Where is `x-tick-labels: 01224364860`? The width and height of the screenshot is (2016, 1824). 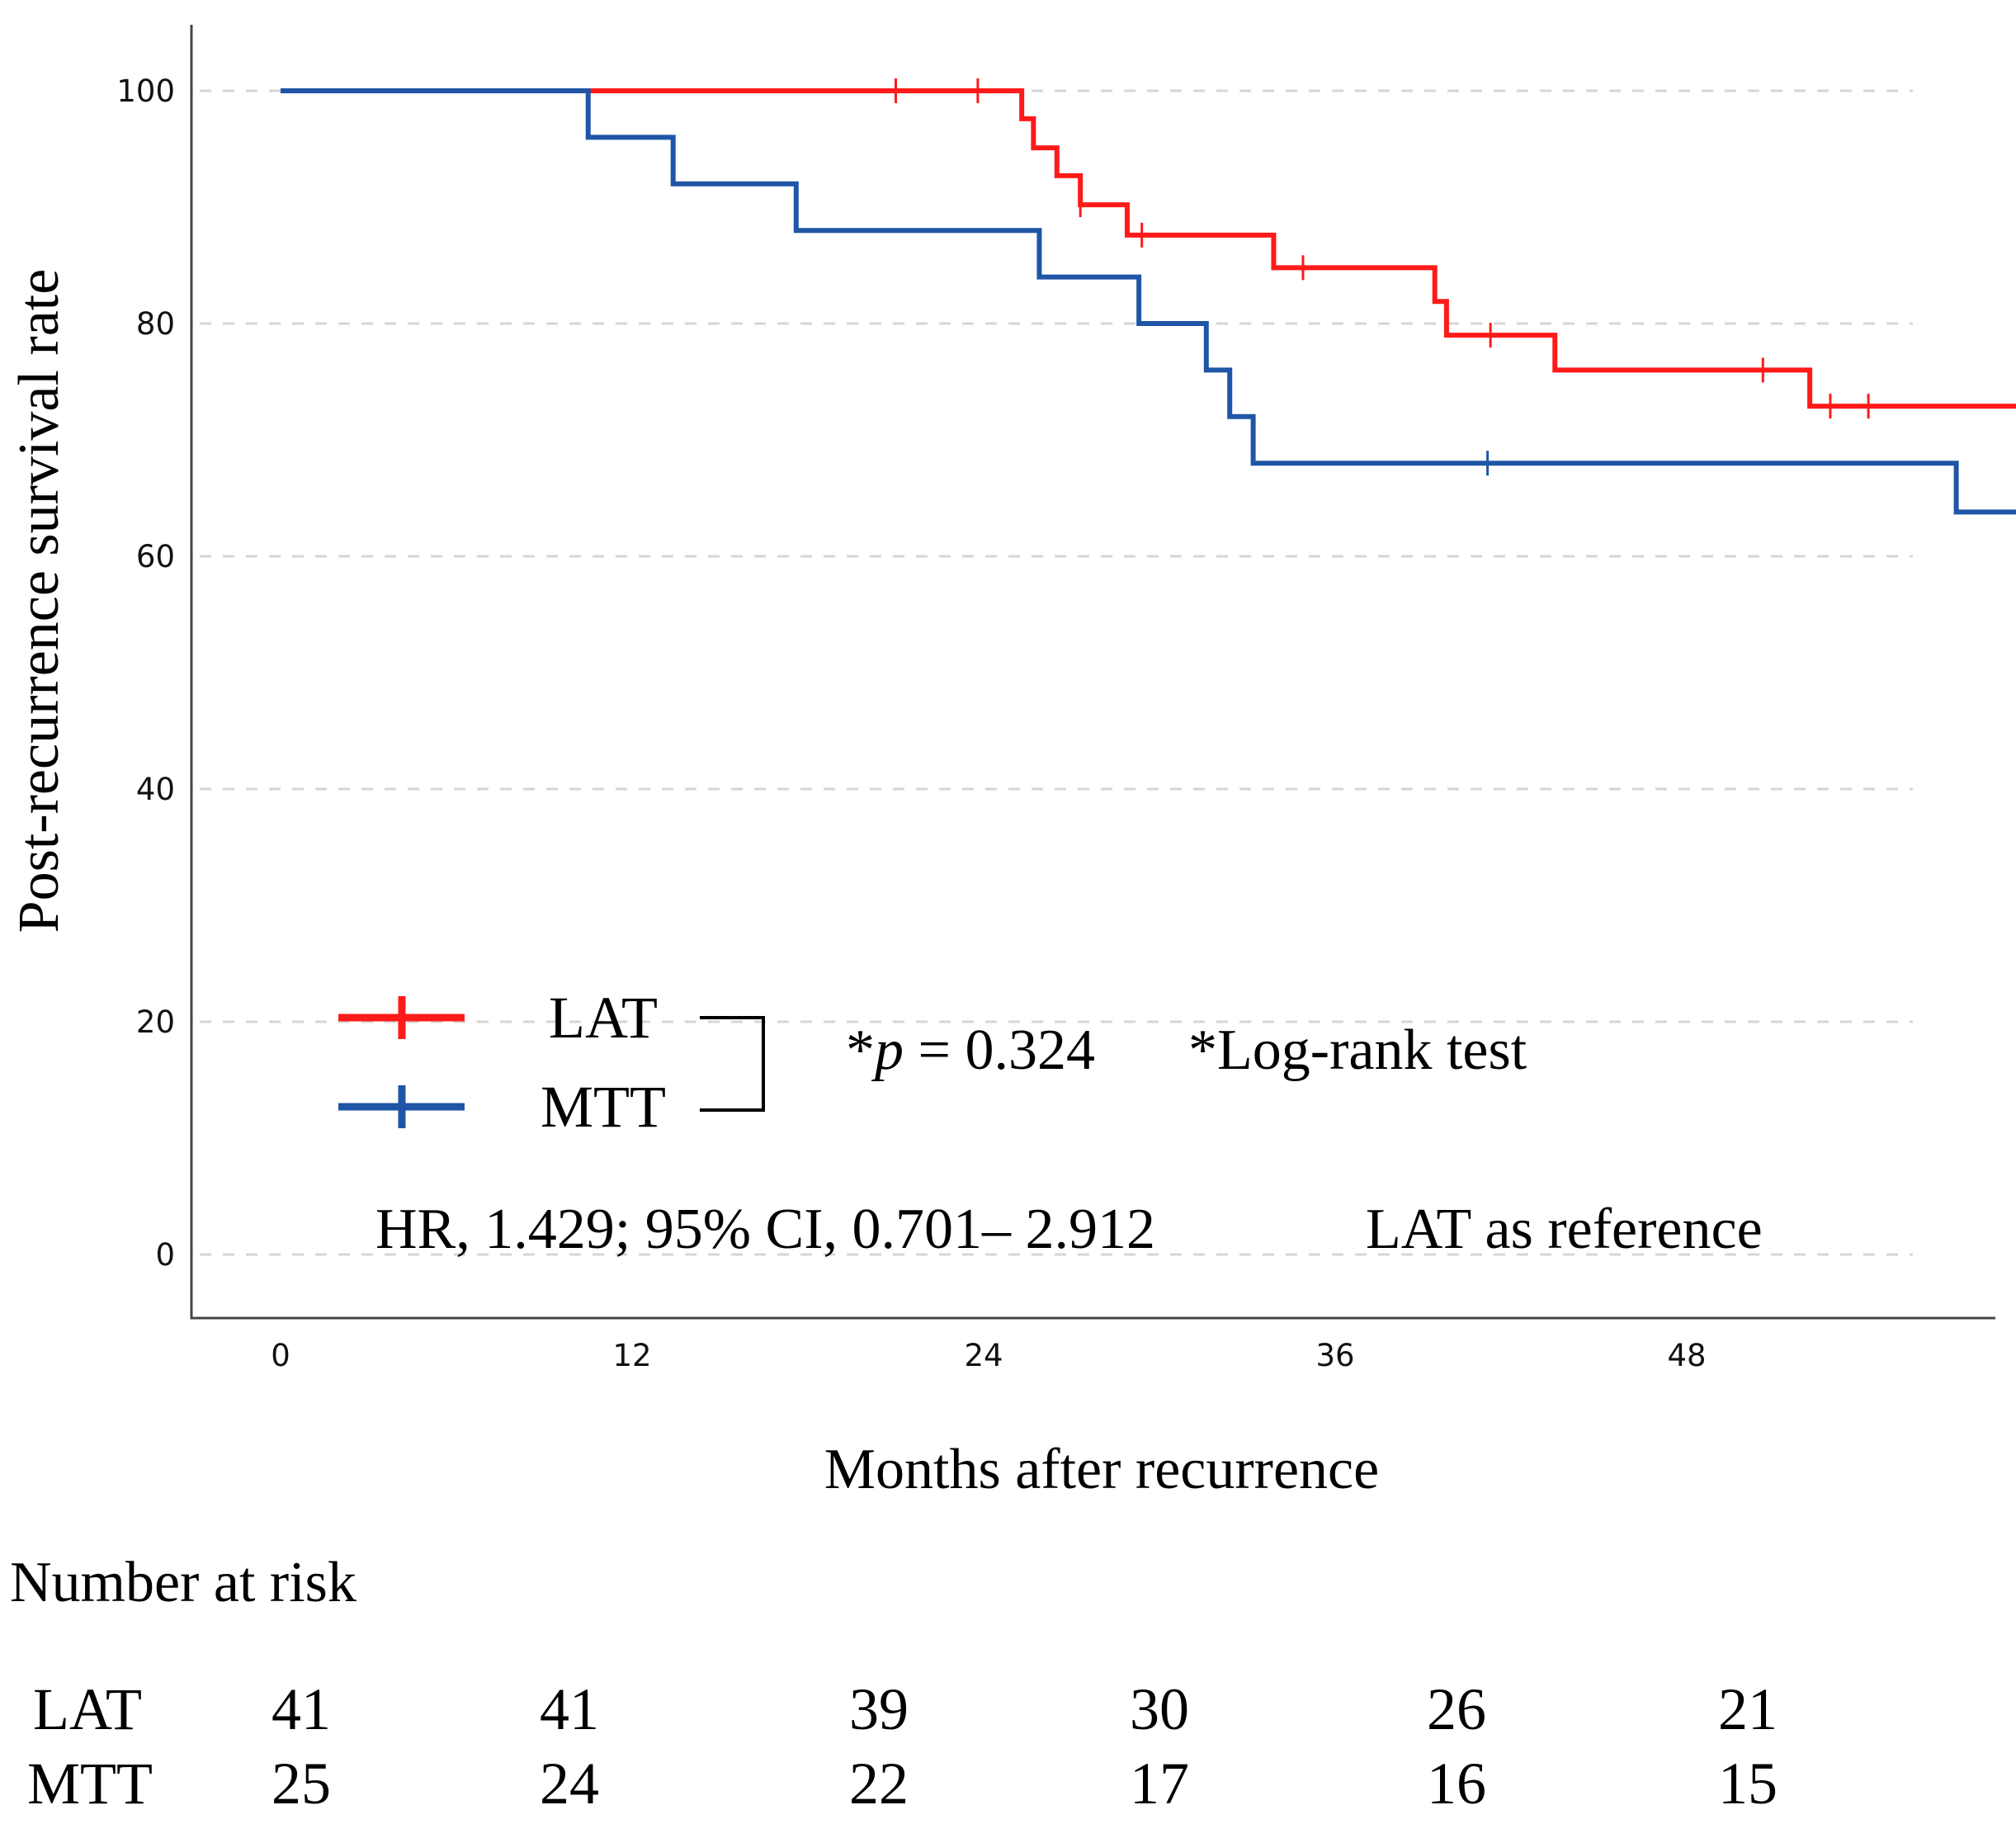
x-tick-labels: 01224364860 is located at coordinates (989, 1355).